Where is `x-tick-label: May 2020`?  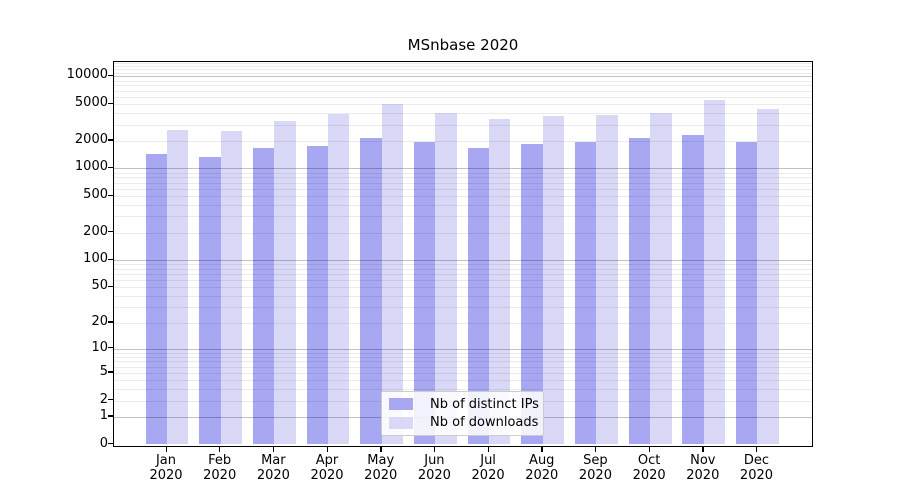
x-tick-label: May 2020 is located at coordinates (381, 468).